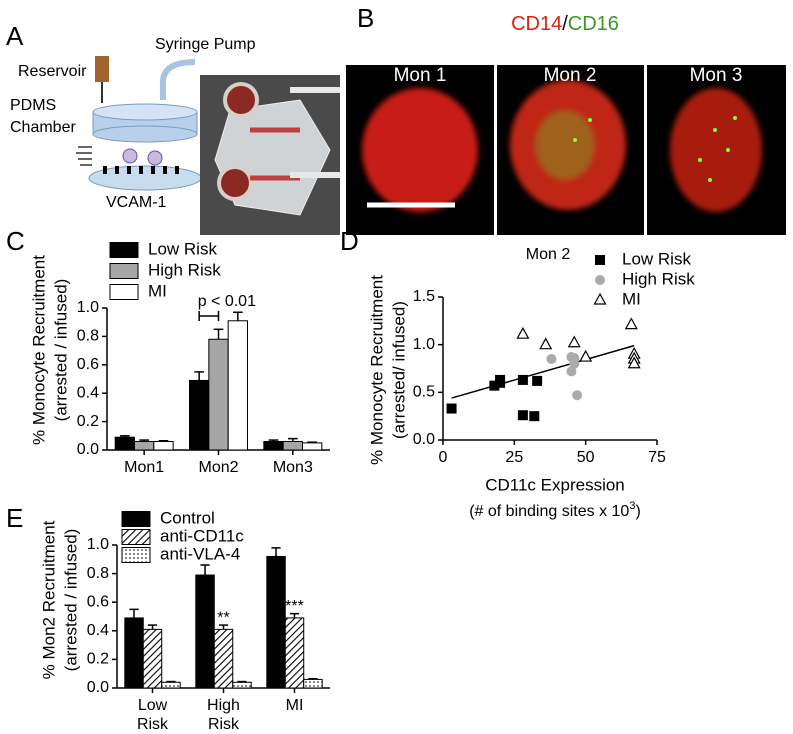  What do you see at coordinates (88, 364) in the screenshot?
I see `y-tick-label: 0.6` at bounding box center [88, 364].